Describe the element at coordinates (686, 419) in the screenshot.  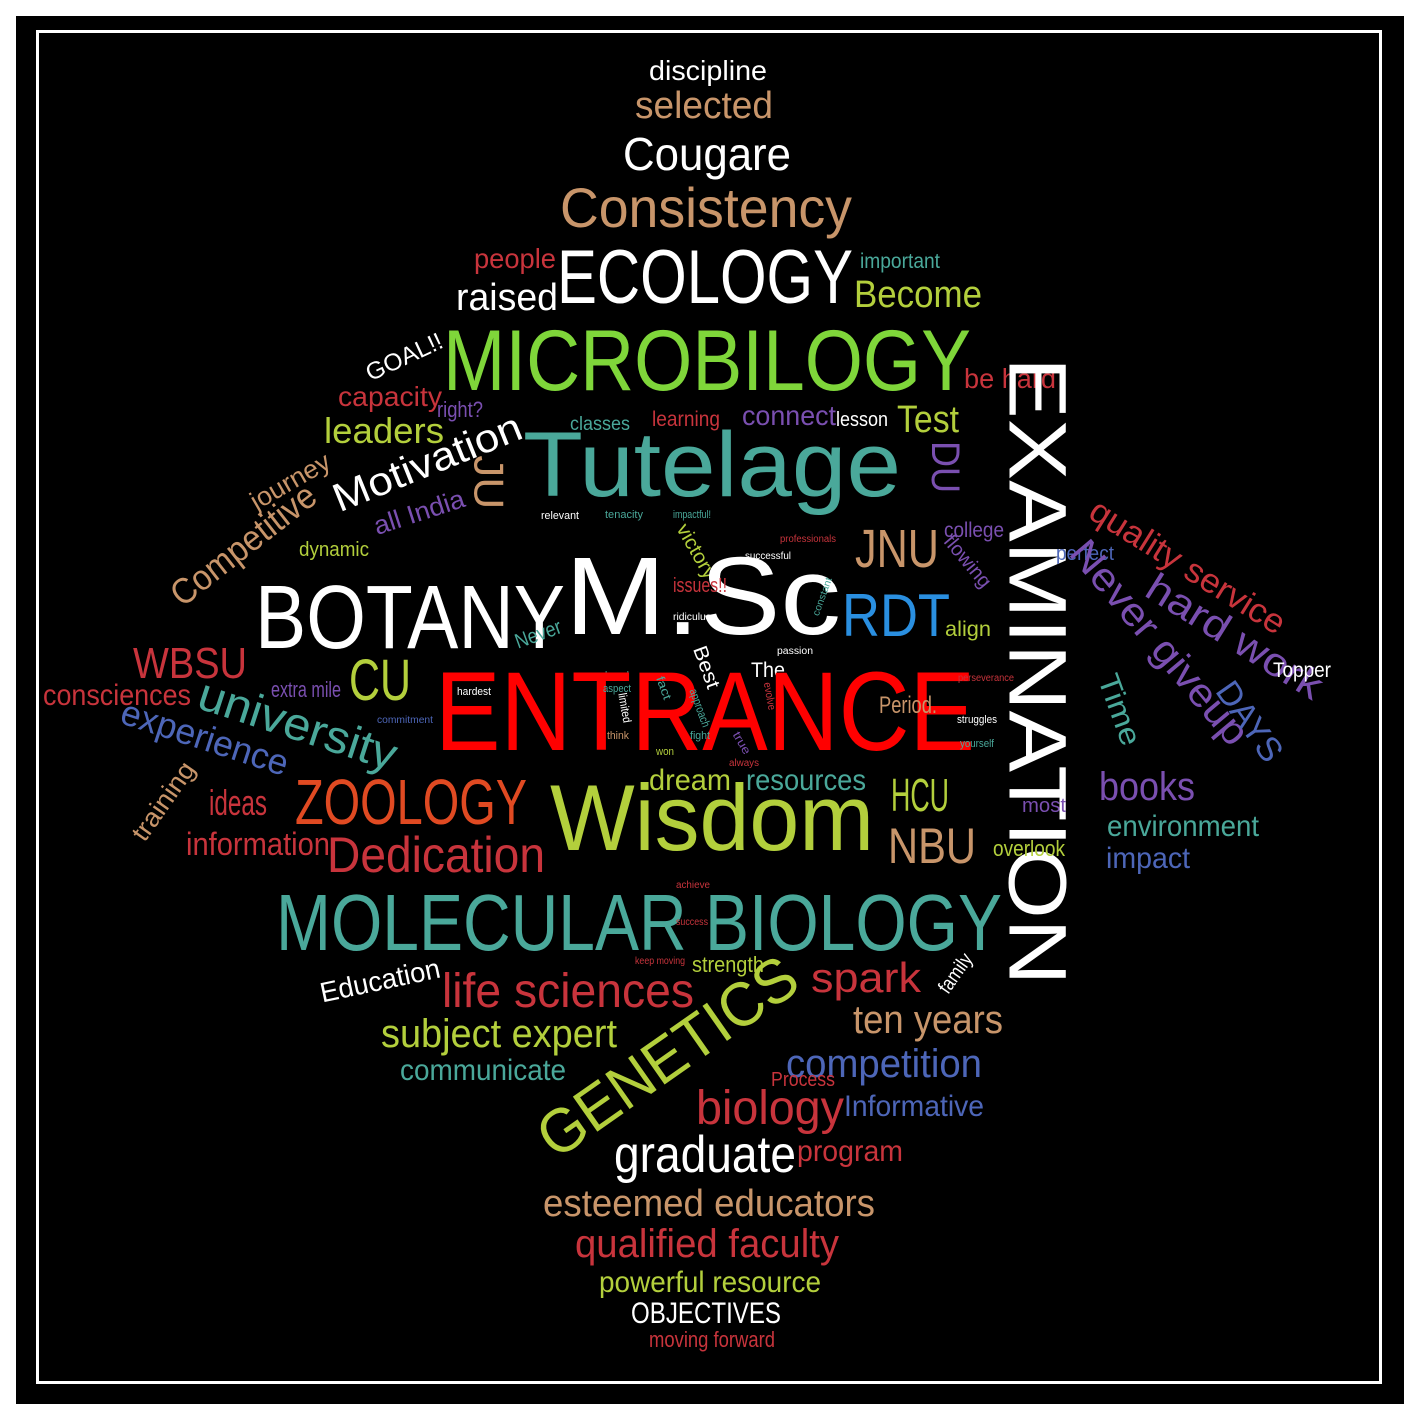
I see `word-learning: learning` at that location.